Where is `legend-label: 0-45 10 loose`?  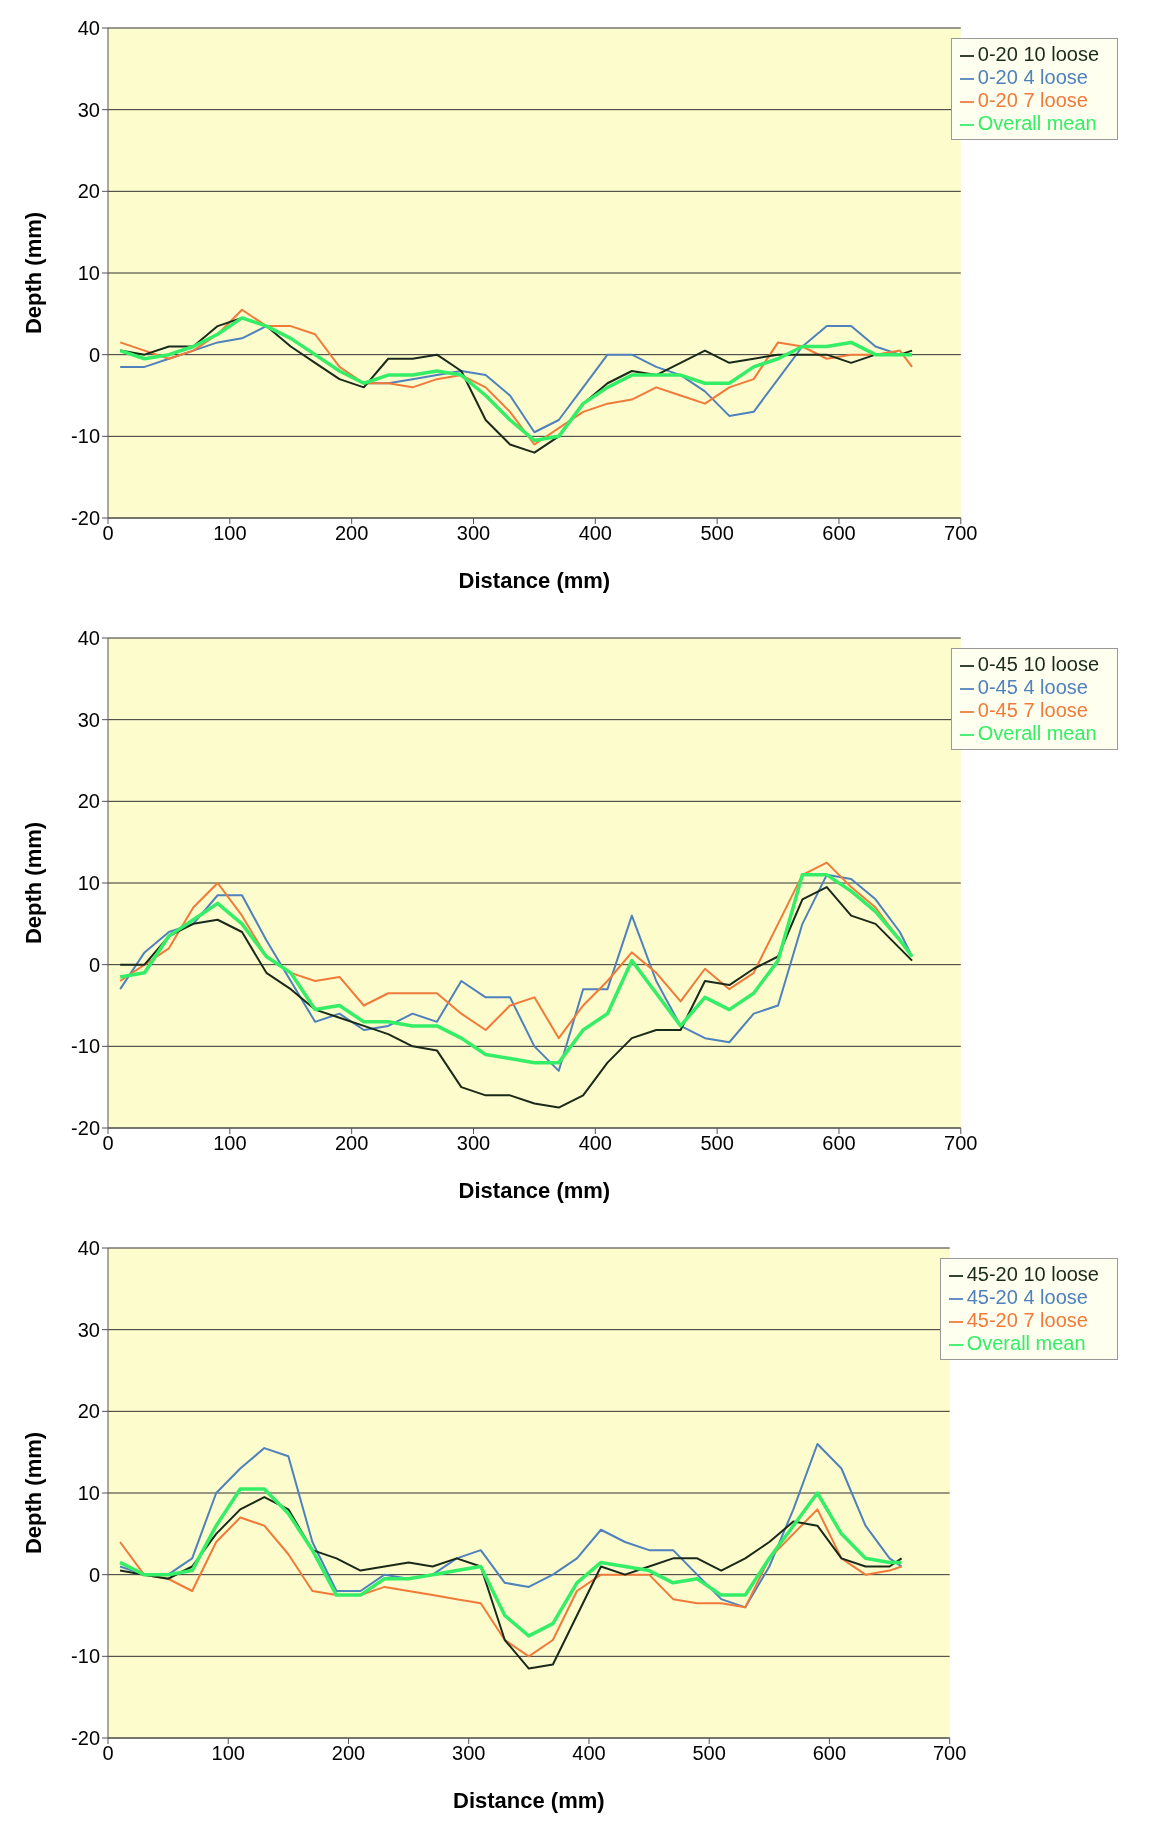 legend-label: 0-45 10 loose is located at coordinates (1038, 664).